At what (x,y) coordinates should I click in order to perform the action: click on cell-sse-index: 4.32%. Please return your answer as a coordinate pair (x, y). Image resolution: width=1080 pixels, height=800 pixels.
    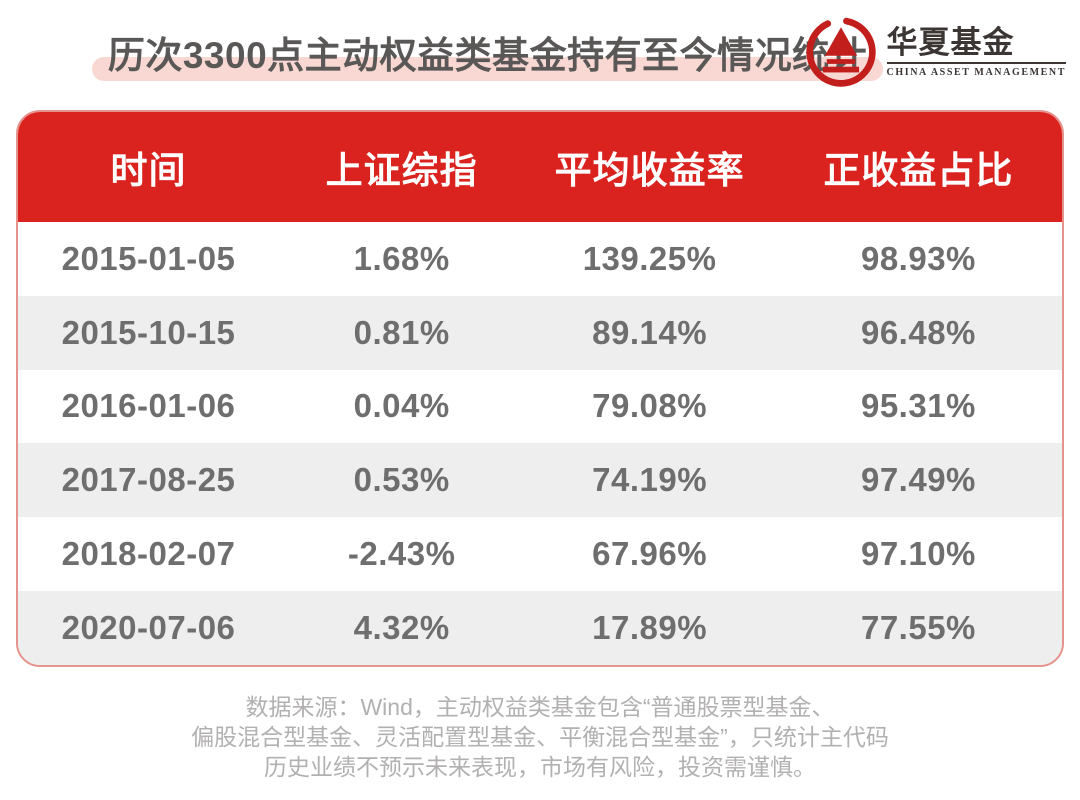
    Looking at the image, I should click on (402, 627).